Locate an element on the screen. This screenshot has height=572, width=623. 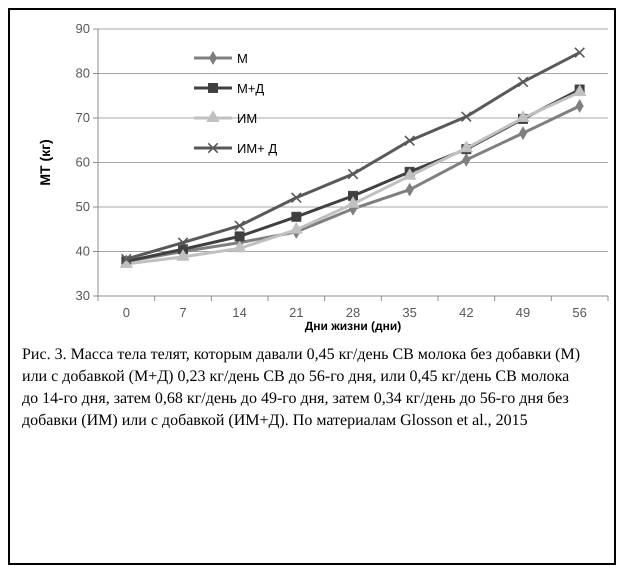
text: Рис. 3. Масса тела телят, которым давали 0,45 кг/день СВ молока без добавки (М) или с добавкой (М+Д) 0,23 кг/день СВ до 56-го дня, или 0,45 кг/день СВ молока до 14-го дня, затем 0,68 кг/день до 49-го дня, затем 0,34 кг/день до 56-го дня без добавки (ИМ) или с добавкой (ИМ+Д). По материалам Glosson et al., 2015 is located at coordinates (302, 388).